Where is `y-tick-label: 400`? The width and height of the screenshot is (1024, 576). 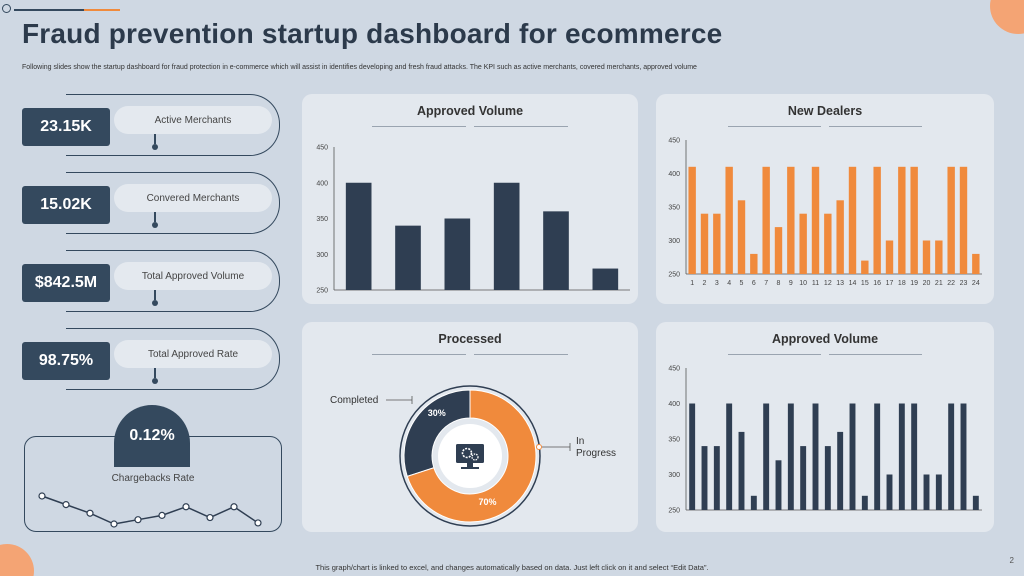 y-tick-label: 400 is located at coordinates (322, 183).